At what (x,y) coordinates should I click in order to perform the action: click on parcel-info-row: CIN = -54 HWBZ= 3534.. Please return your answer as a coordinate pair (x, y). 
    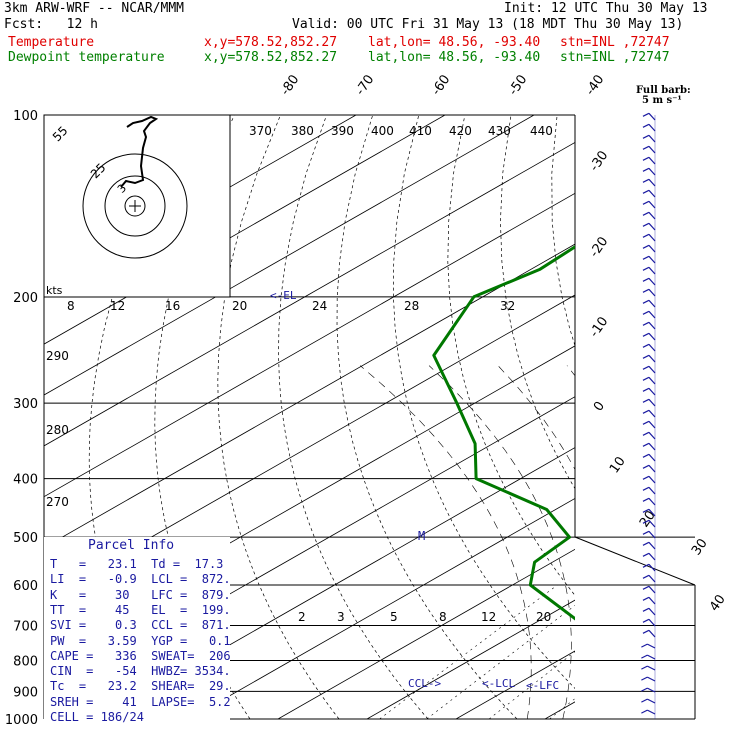
    Looking at the image, I should click on (140, 671).